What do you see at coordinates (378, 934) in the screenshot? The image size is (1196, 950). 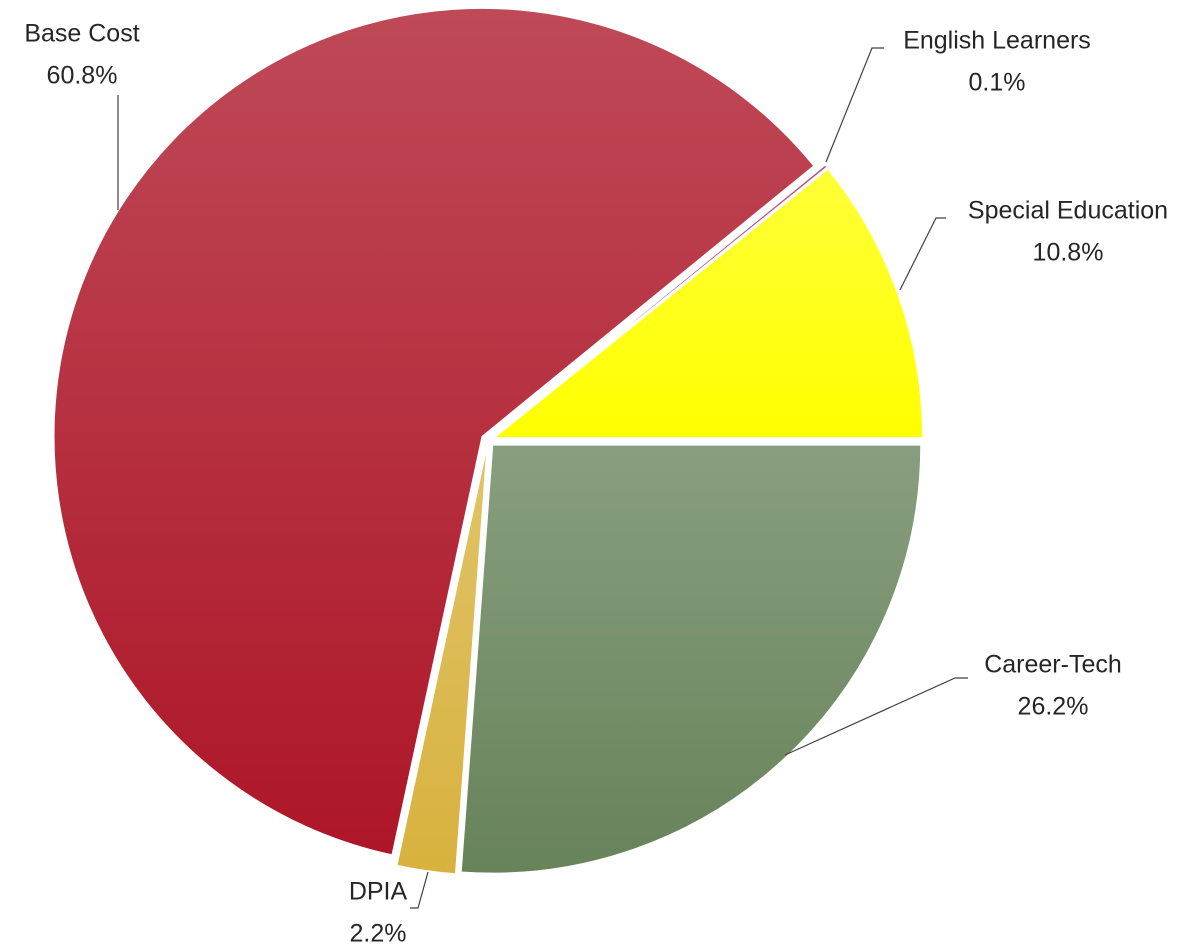 I see `slice-value-label: 2.2%` at bounding box center [378, 934].